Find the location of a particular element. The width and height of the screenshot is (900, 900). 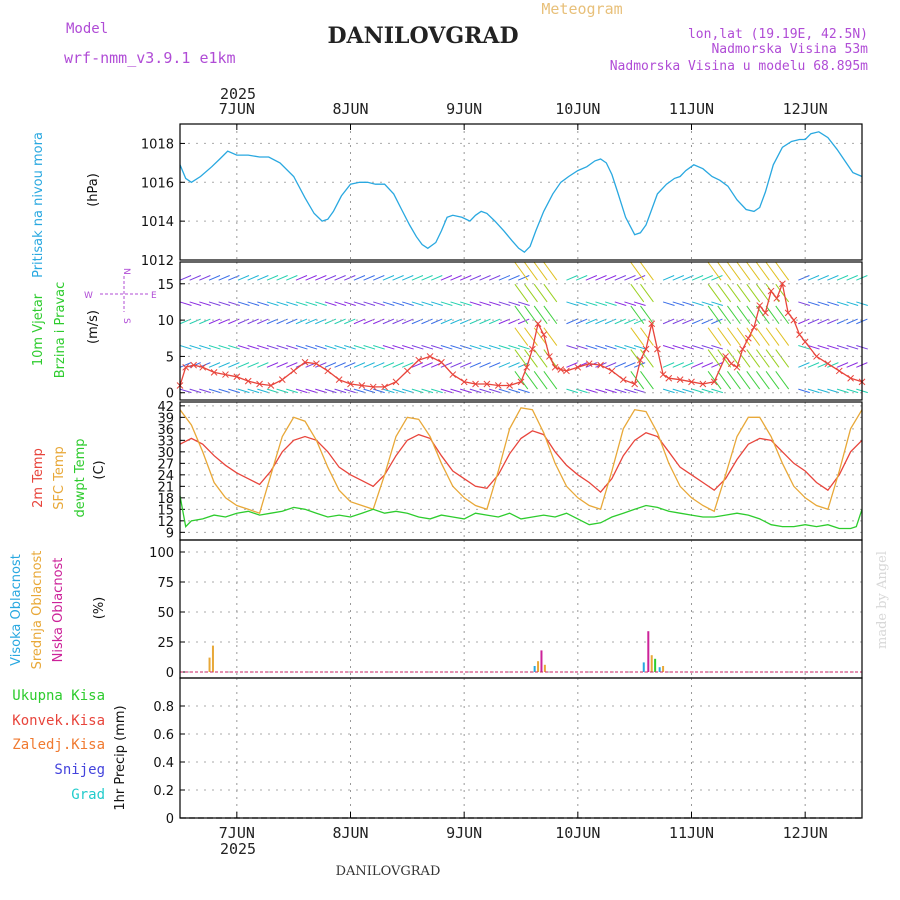

y-tick-label: 15 is located at coordinates (165, 510).